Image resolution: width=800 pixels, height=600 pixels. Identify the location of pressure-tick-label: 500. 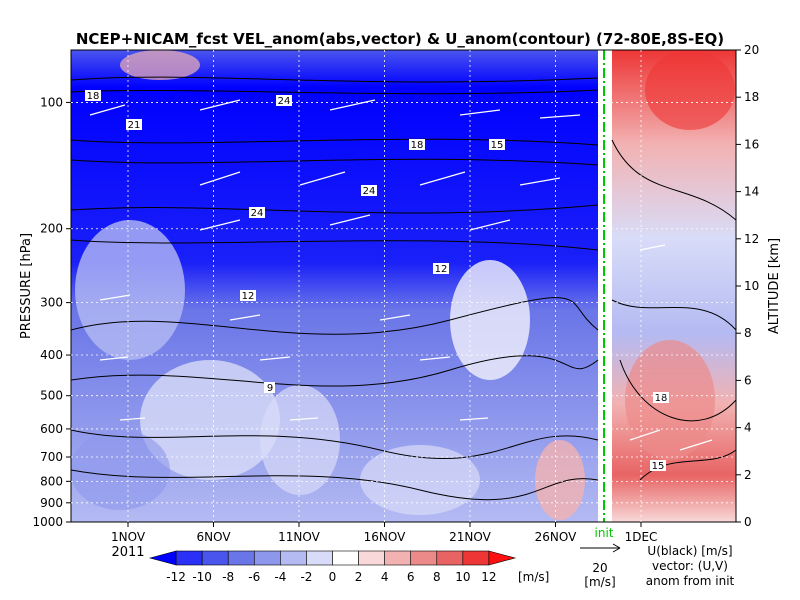
(51, 396).